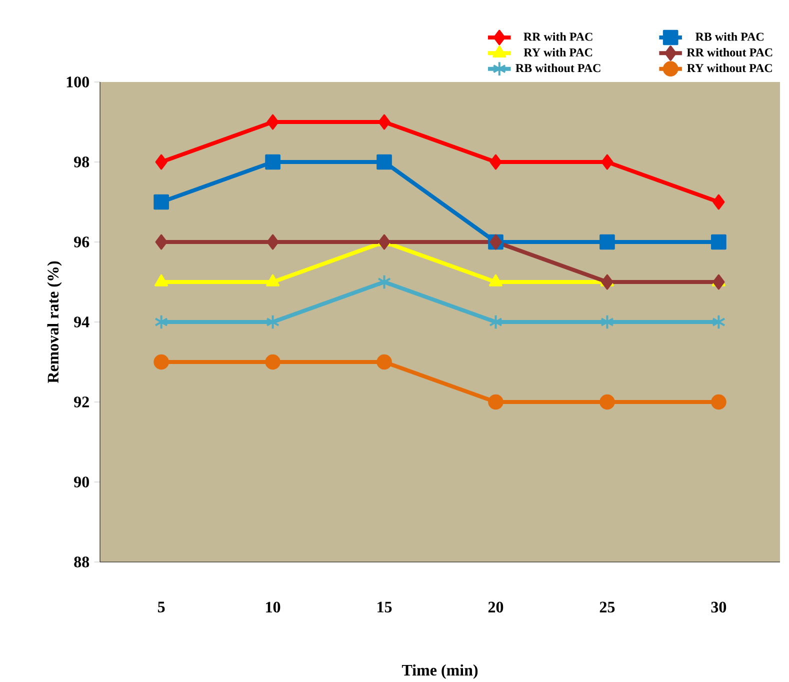 The width and height of the screenshot is (789, 682). I want to click on x-tick-label: 15, so click(385, 607).